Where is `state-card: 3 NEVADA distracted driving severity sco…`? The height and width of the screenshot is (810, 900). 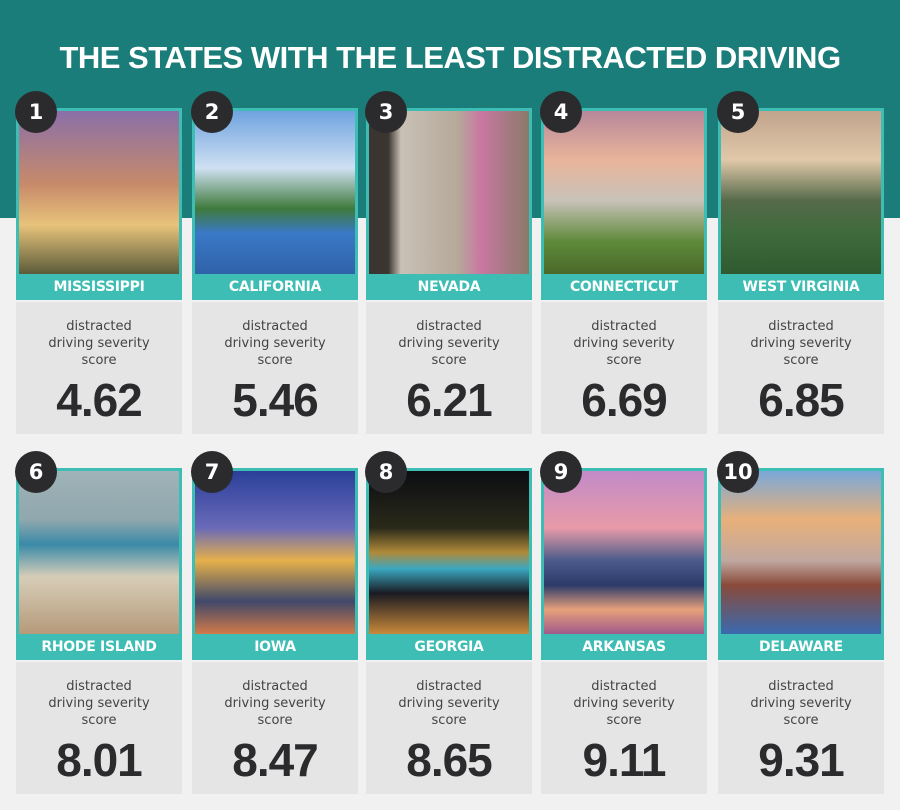
state-card: 3 NEVADA distracted driving severity sco… is located at coordinates (448, 262).